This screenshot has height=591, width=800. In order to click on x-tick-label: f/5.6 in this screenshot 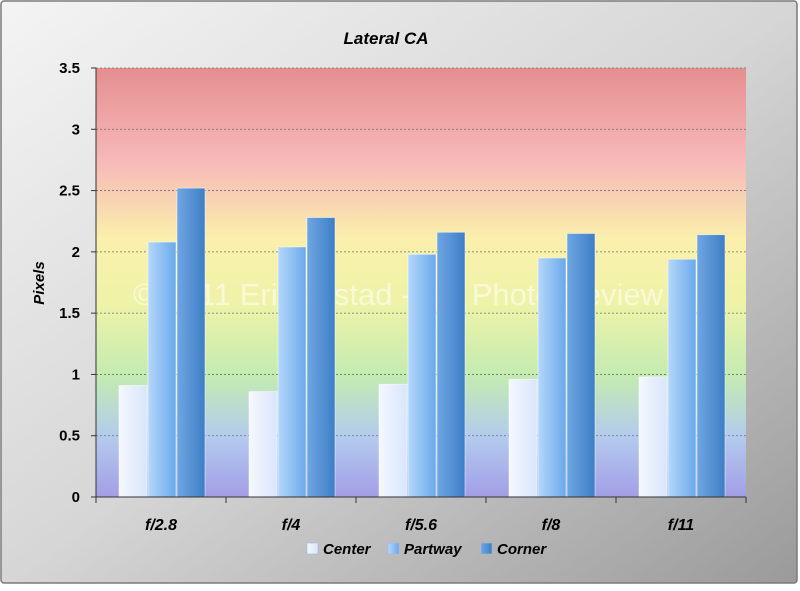, I will do `click(421, 525)`.